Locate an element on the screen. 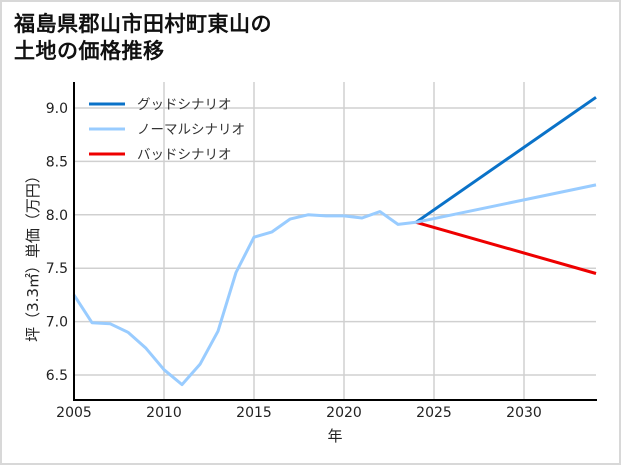  y-axis-label: 坪（3.3㎡）単価（万円） is located at coordinates (33, 255).